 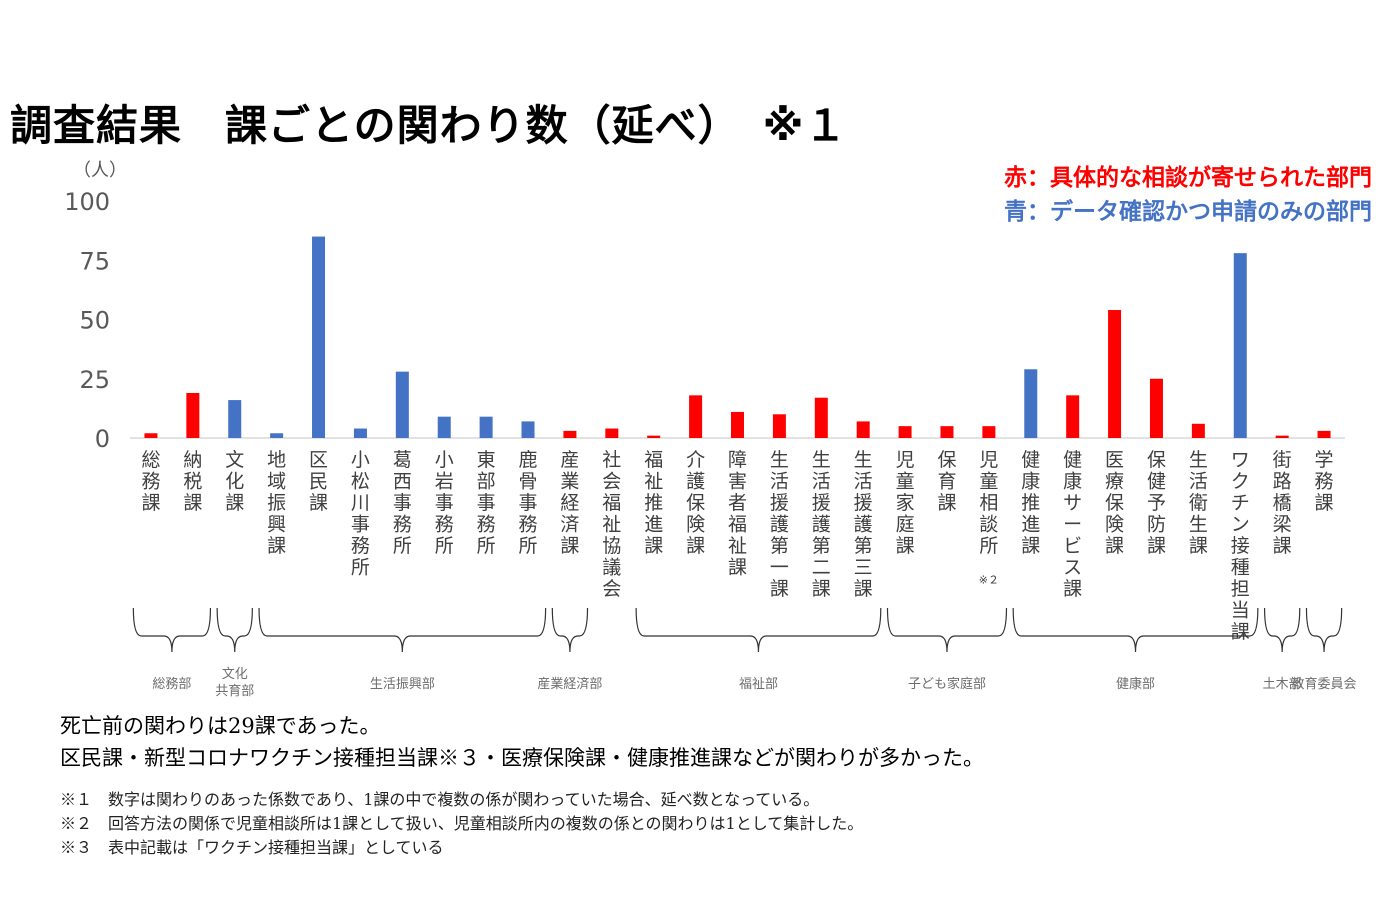 I want to click on x-category-label: 健康サービス課, so click(x=1072, y=524).